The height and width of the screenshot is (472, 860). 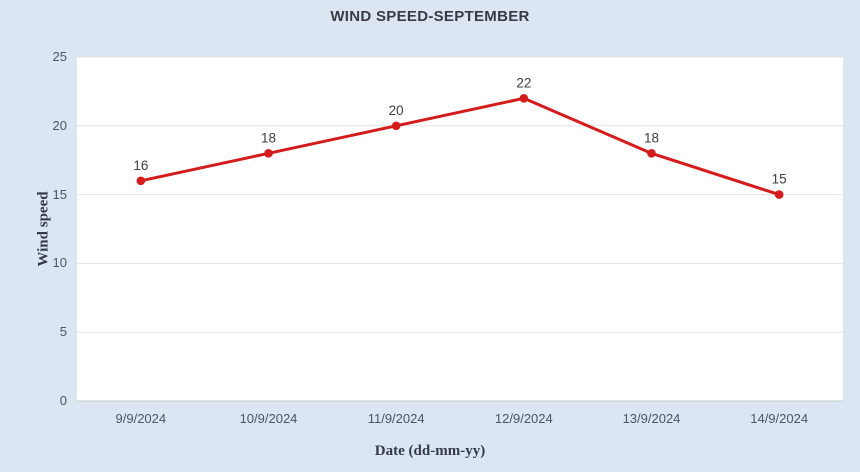 What do you see at coordinates (59, 194) in the screenshot?
I see `y-tick-label: 15` at bounding box center [59, 194].